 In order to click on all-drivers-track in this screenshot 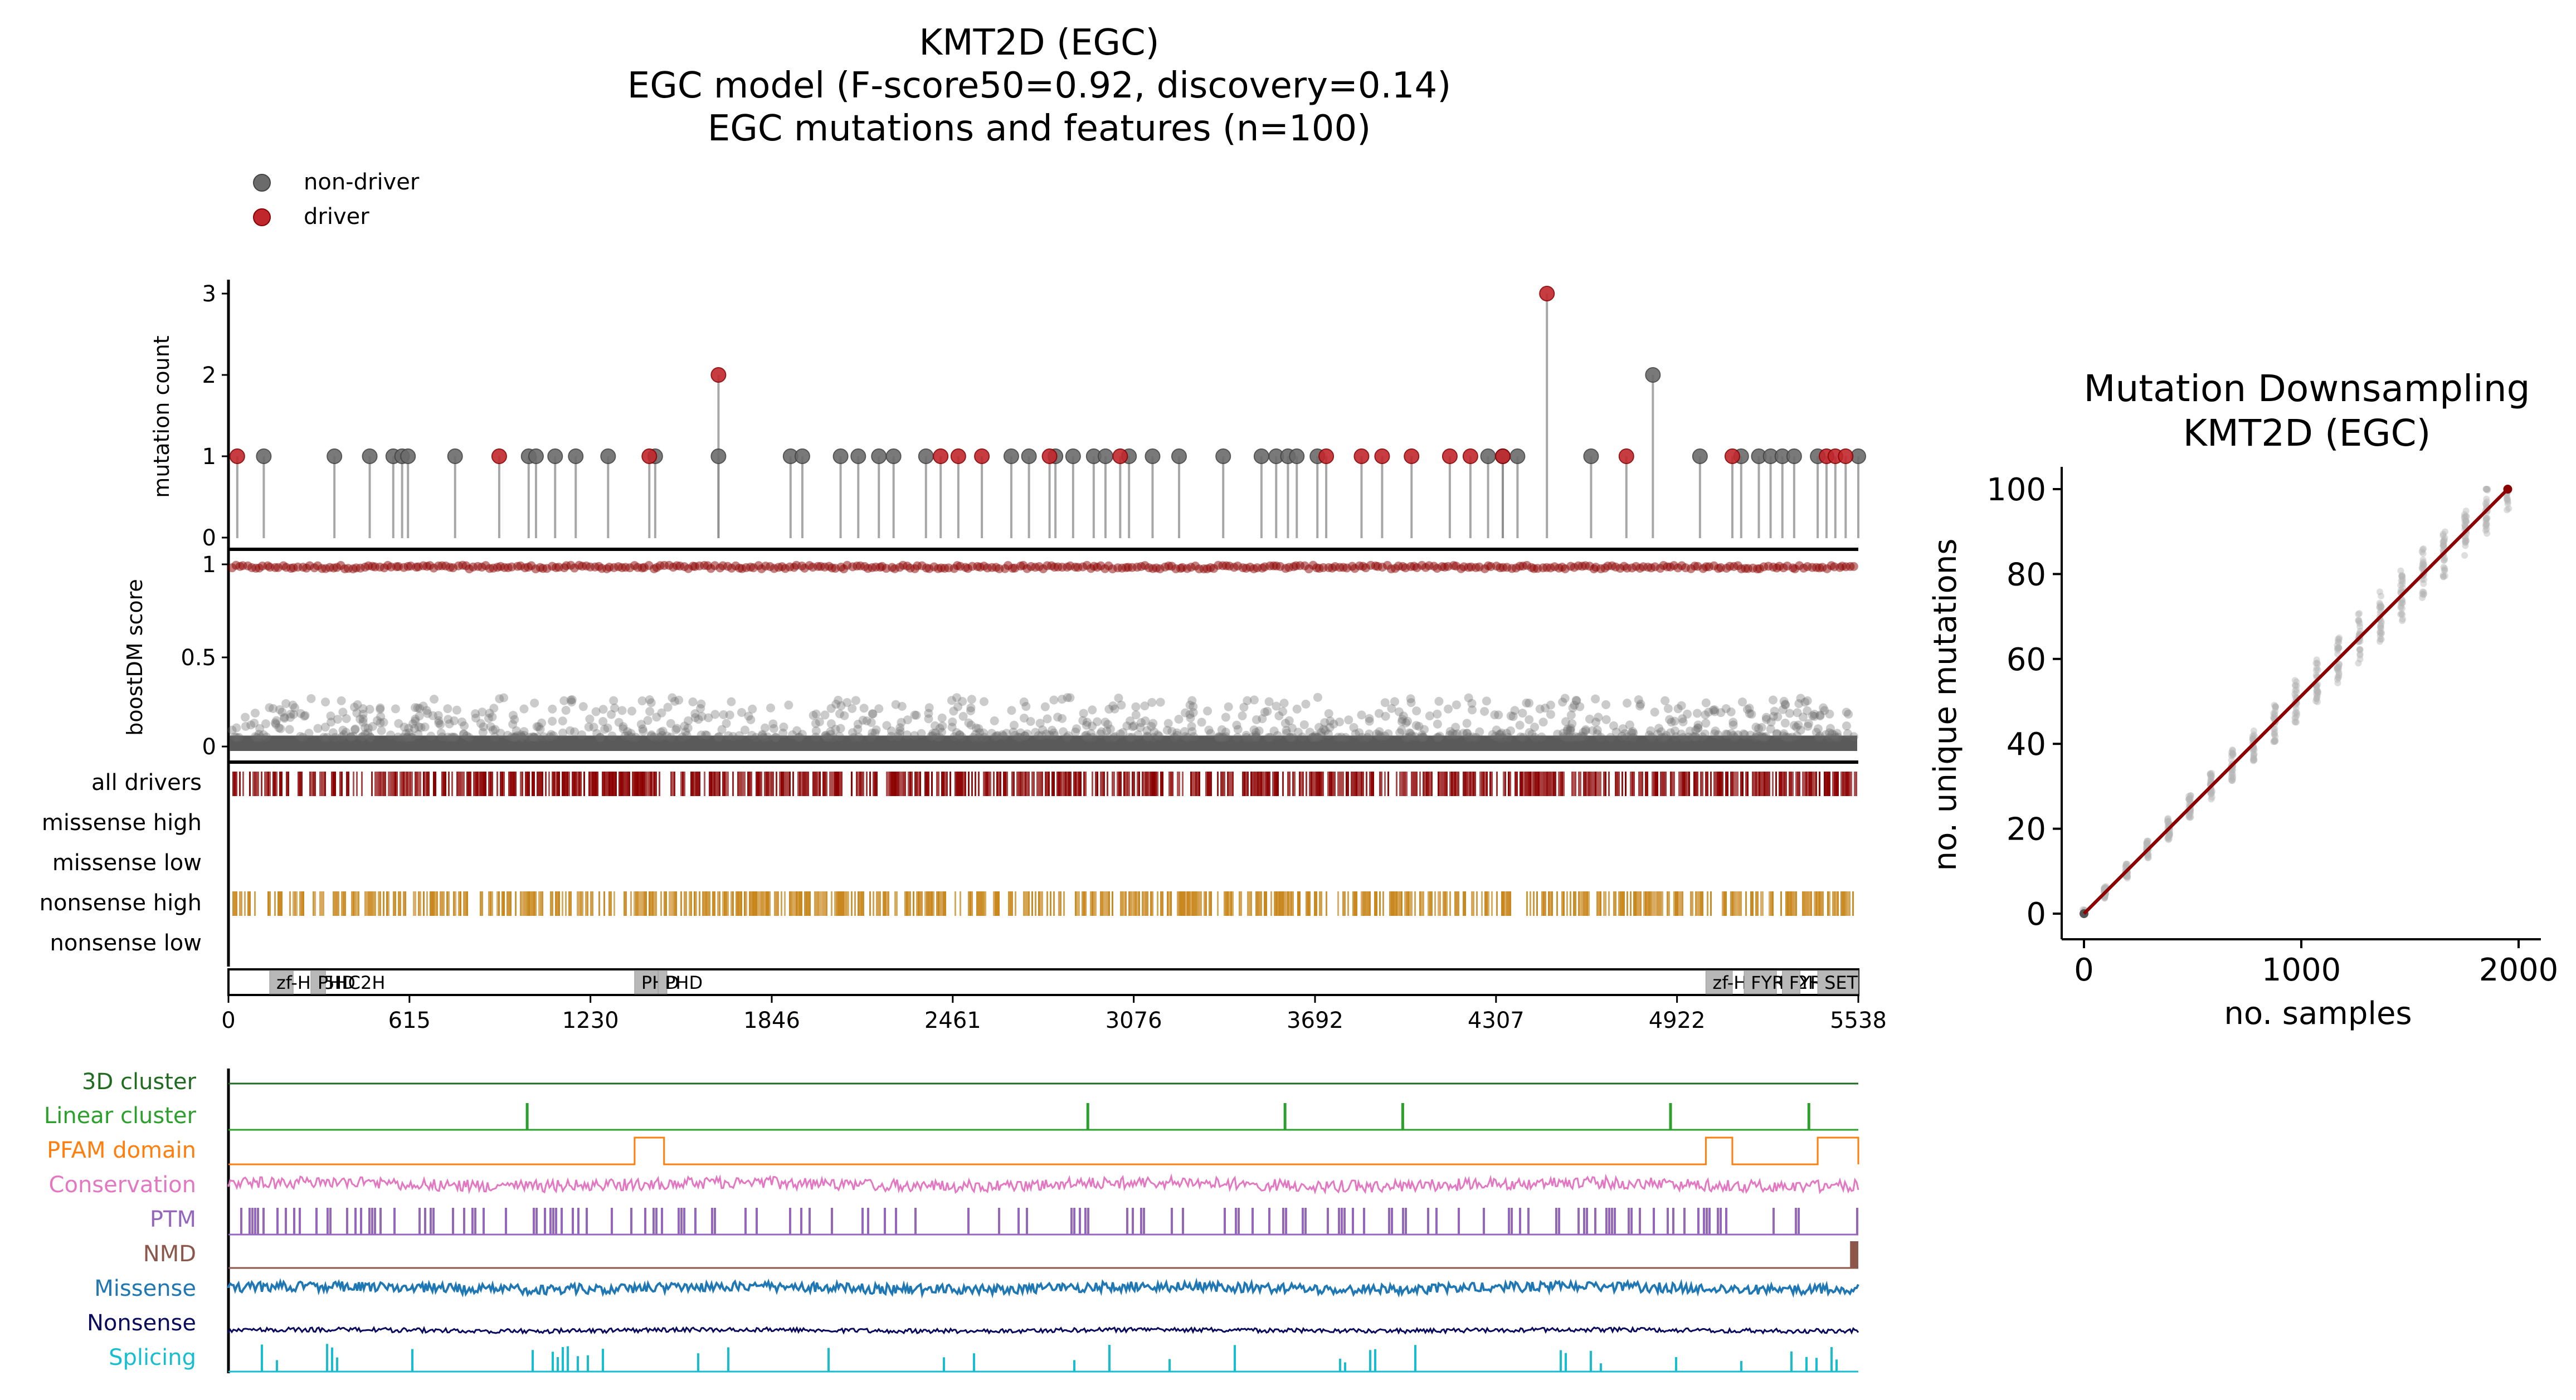, I will do `click(1045, 784)`.